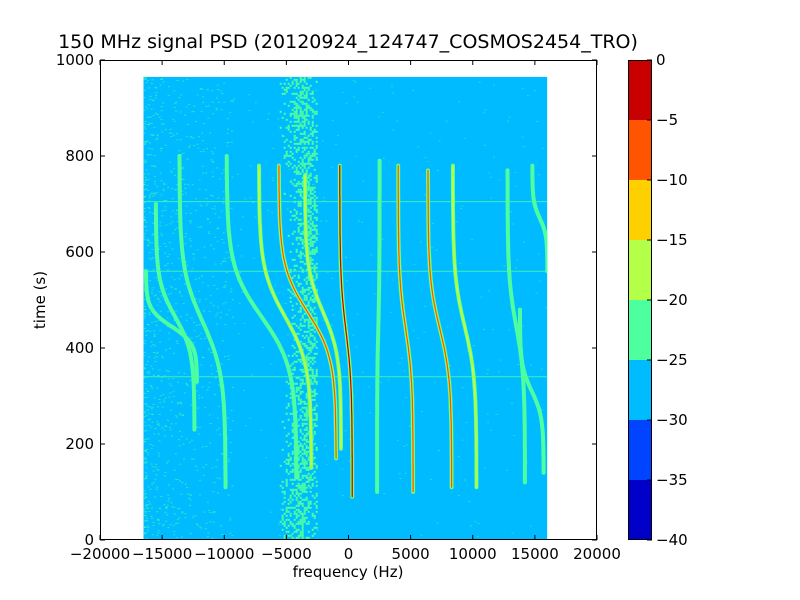 The image size is (800, 600). What do you see at coordinates (411, 554) in the screenshot?
I see `x-tick-label: 5000` at bounding box center [411, 554].